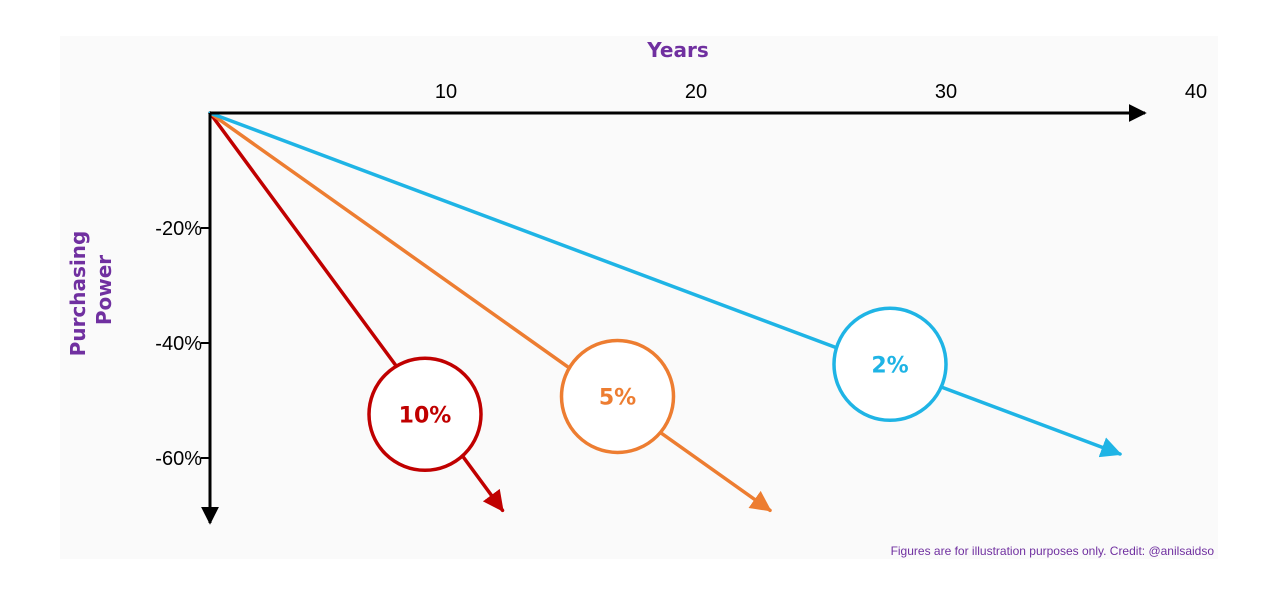 This screenshot has width=1280, height=601. I want to click on badge-layer: 10% 5% 2%, so click(657, 389).